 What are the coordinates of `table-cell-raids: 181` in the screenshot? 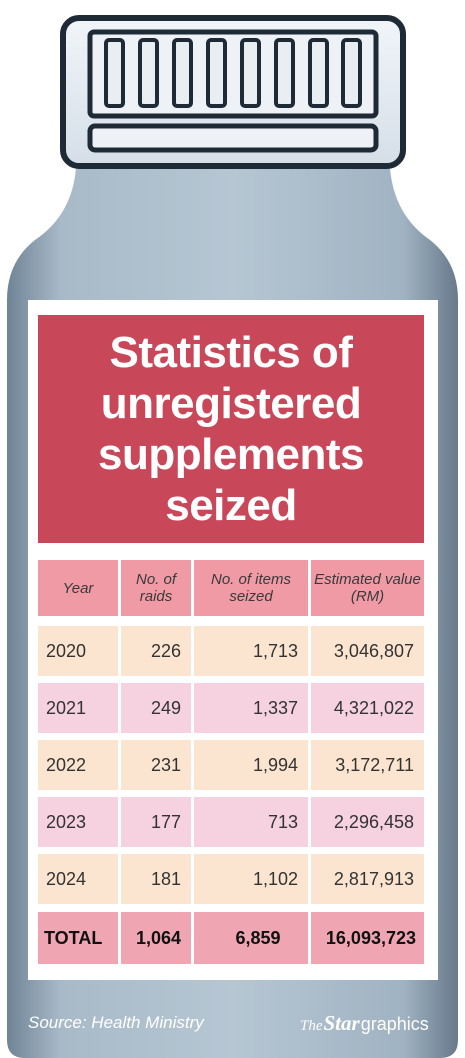 It's located at (156, 879).